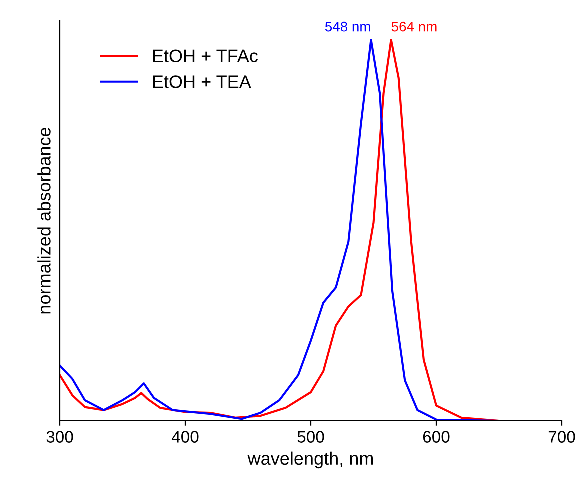 Image resolution: width=576 pixels, height=485 pixels. What do you see at coordinates (311, 460) in the screenshot?
I see `x-axis-title: wavelength, nm` at bounding box center [311, 460].